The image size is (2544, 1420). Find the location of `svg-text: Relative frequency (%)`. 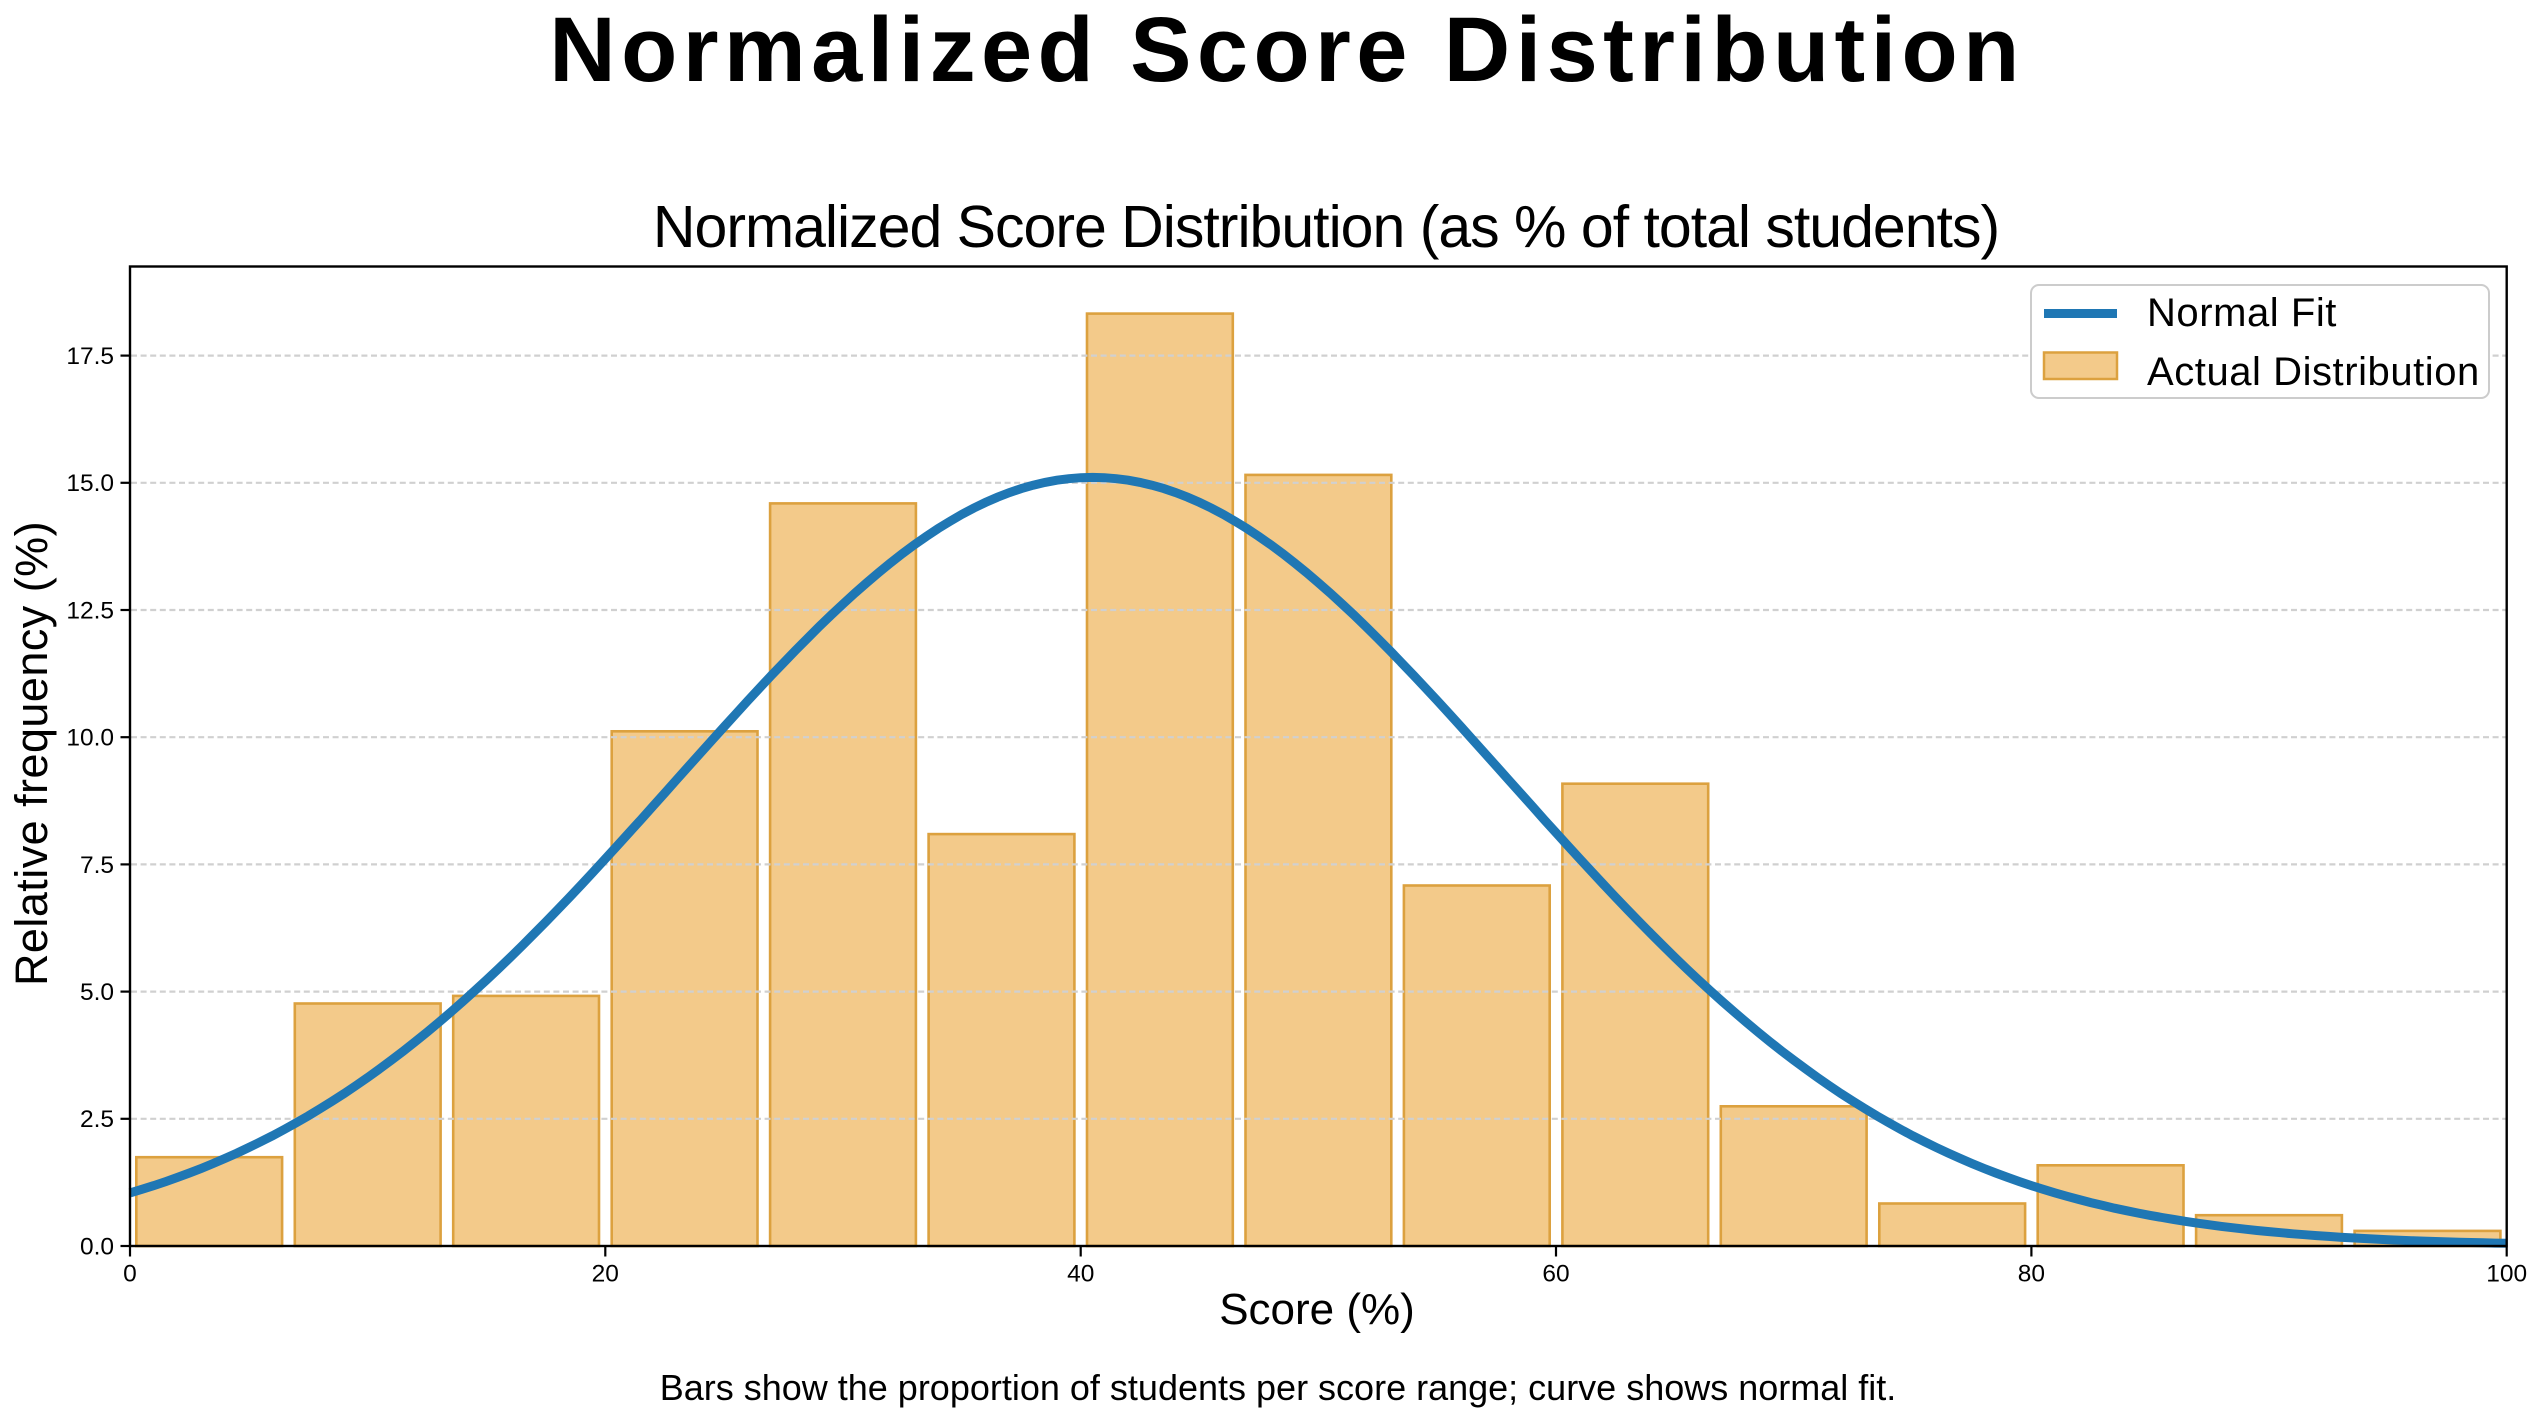

svg-text: Relative frequency (%) is located at coordinates (31, 753).